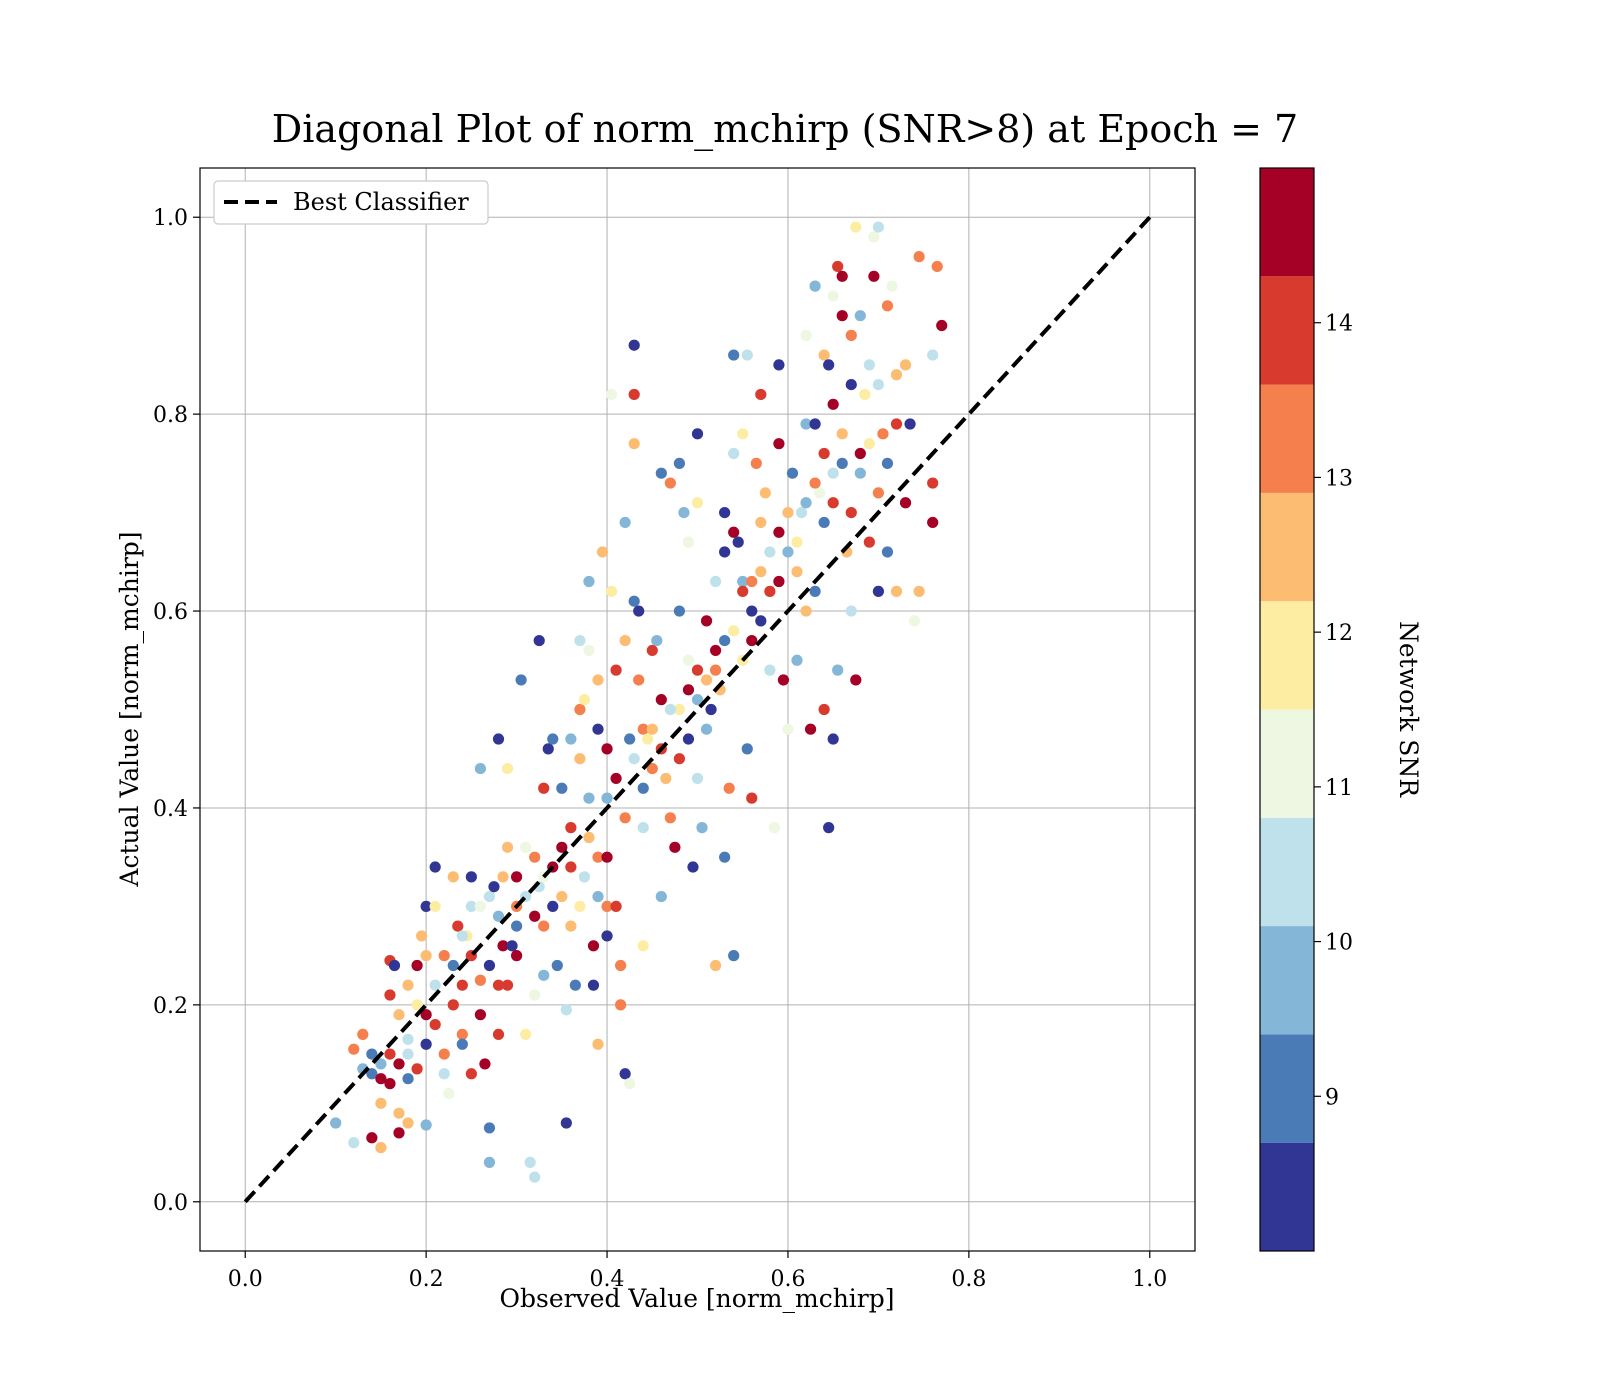 This screenshot has height=1400, width=1600. I want to click on x-tick-label: 0.2, so click(426, 1279).